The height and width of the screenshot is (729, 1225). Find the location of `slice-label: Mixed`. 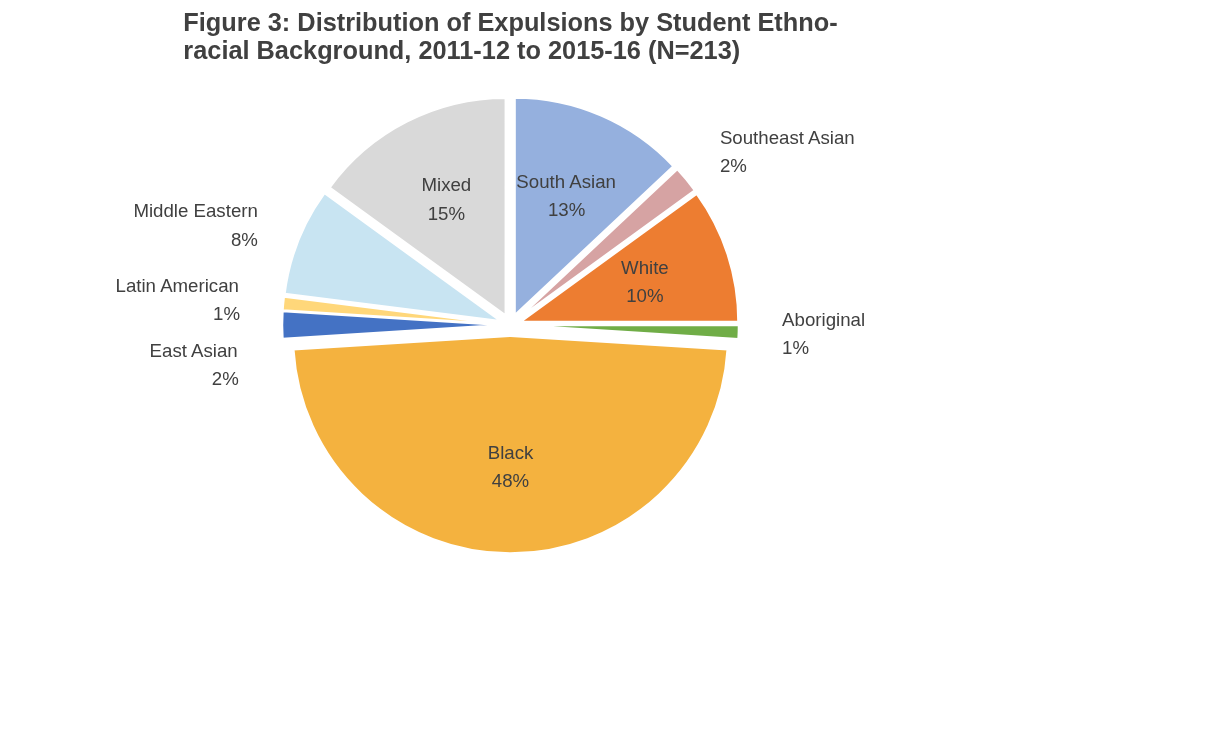

slice-label: Mixed is located at coordinates (446, 185).